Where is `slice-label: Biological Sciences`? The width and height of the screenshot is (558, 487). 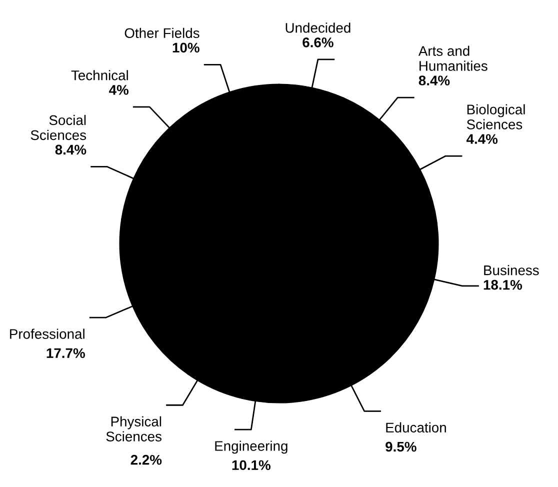 slice-label: Biological Sciences is located at coordinates (495, 117).